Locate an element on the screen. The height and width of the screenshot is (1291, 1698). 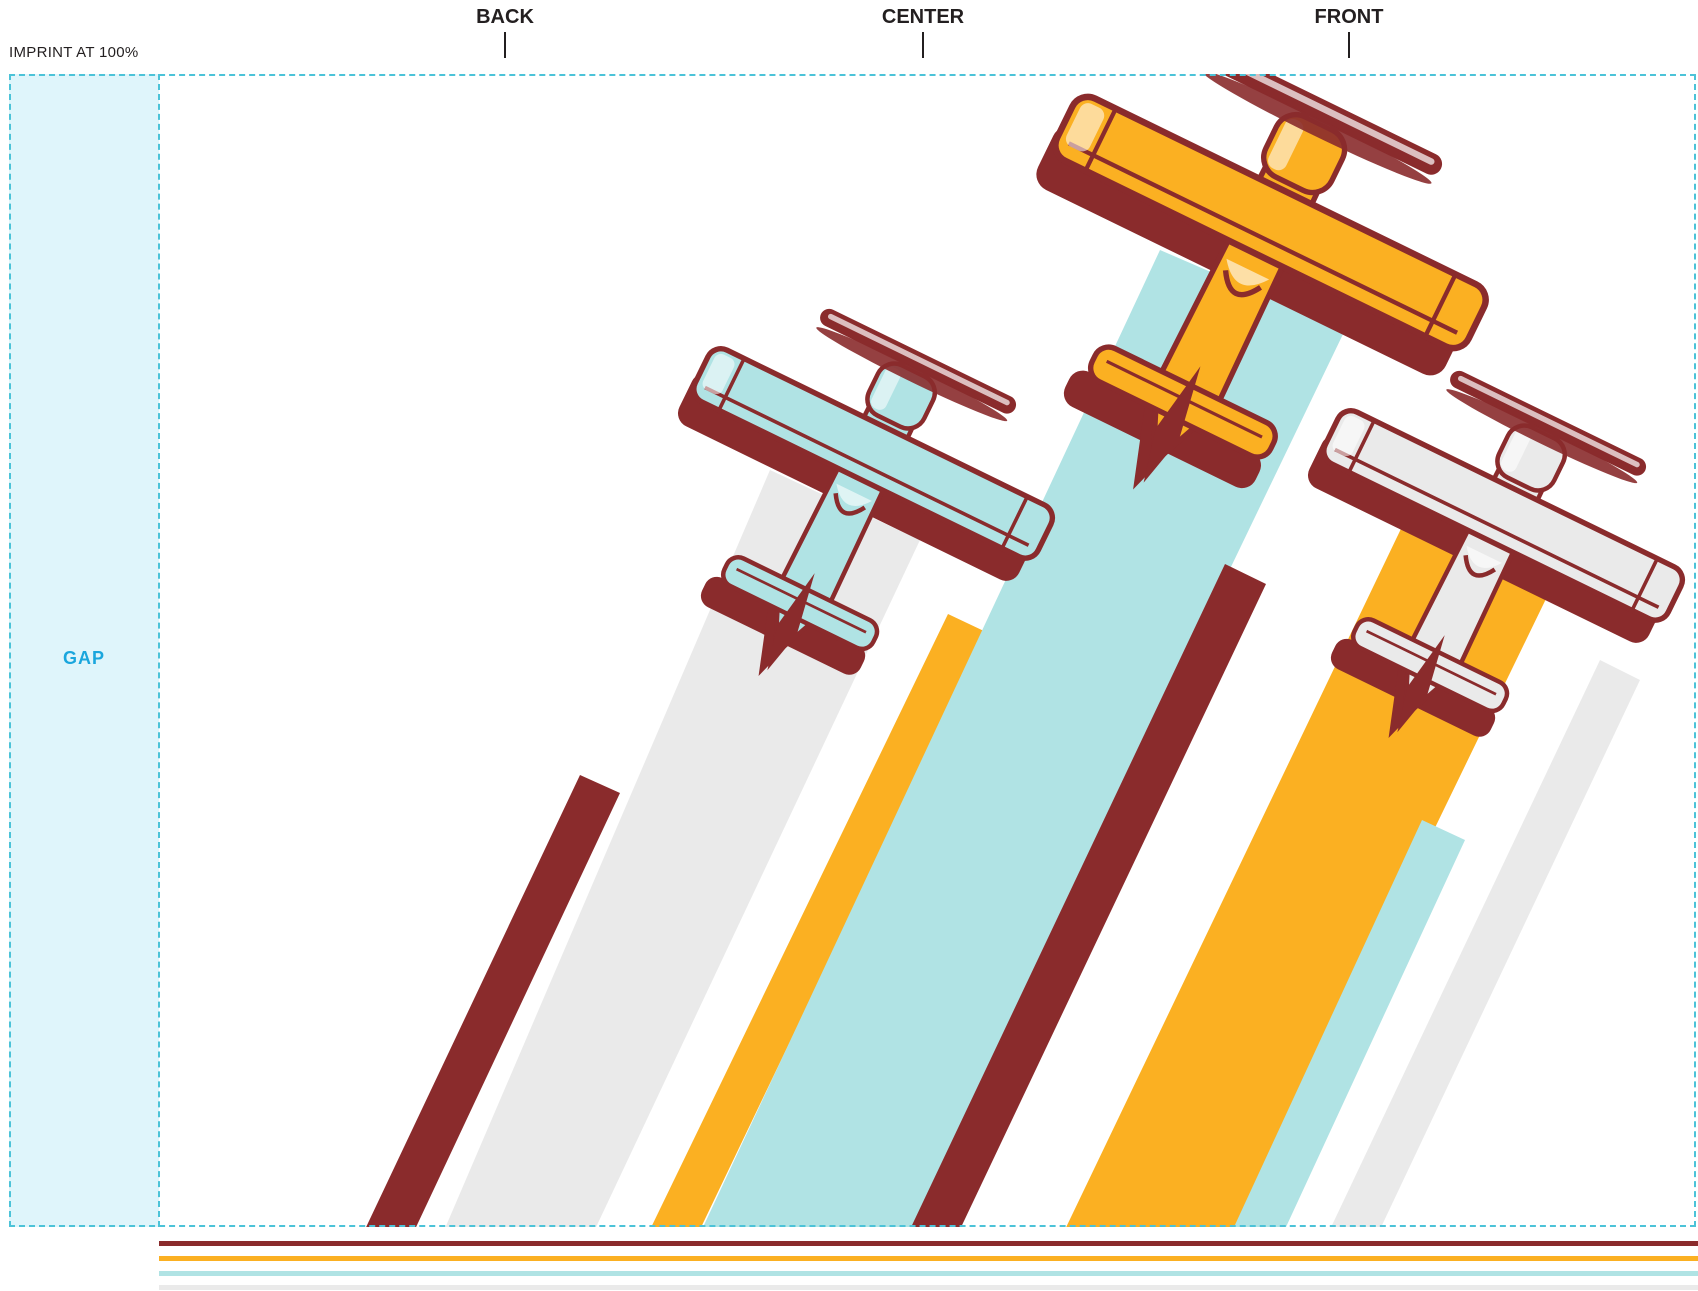
trail-aqua-front is located at coordinates (1349, 1023).